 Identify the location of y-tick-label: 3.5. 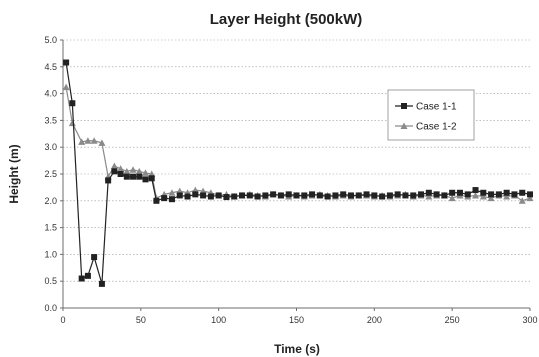
(50, 120).